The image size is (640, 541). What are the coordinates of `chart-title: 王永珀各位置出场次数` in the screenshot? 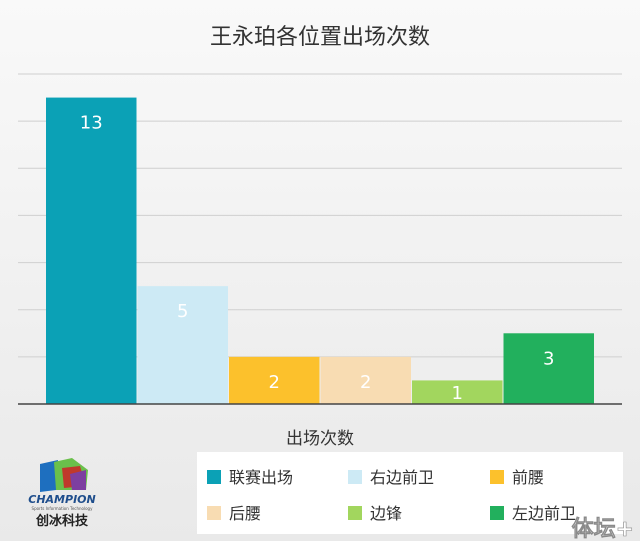 It's located at (320, 37).